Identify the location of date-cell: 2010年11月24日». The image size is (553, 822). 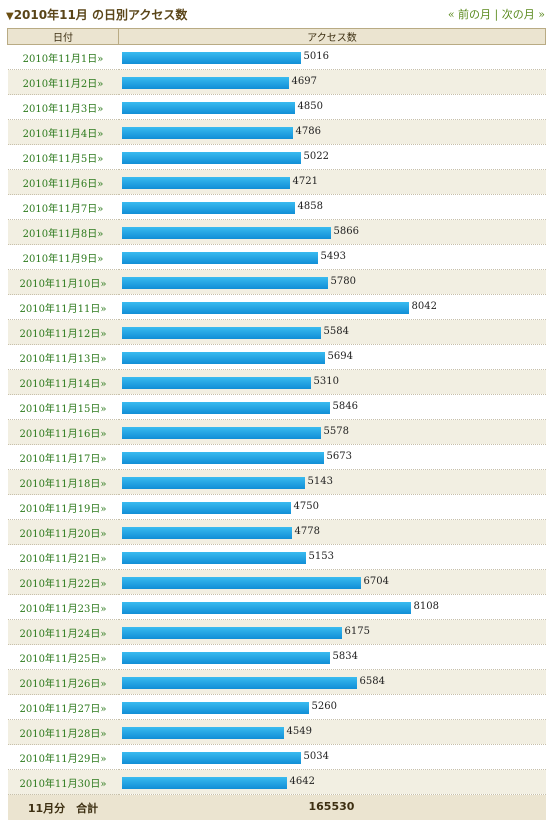
(63, 632).